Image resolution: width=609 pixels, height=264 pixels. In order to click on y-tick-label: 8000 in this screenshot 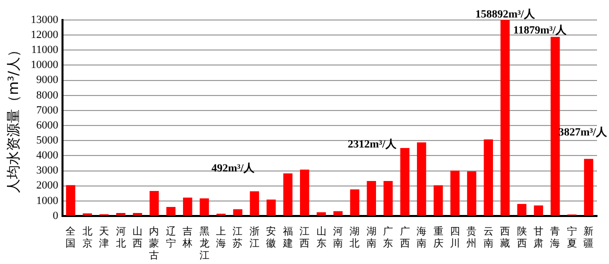, I will do `click(47, 95)`.